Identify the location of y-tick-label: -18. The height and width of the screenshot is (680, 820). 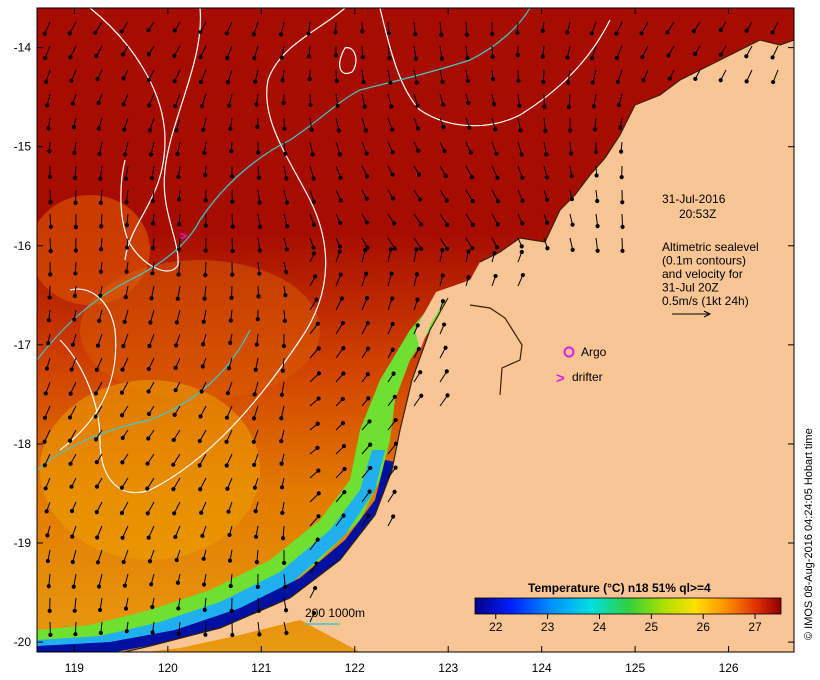
(23, 444).